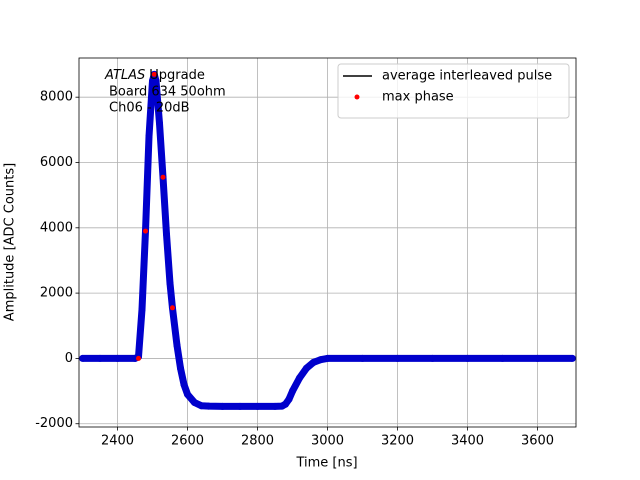 Image resolution: width=640 pixels, height=480 pixels. What do you see at coordinates (177, 75) in the screenshot?
I see `annotation-text: Upgrade` at bounding box center [177, 75].